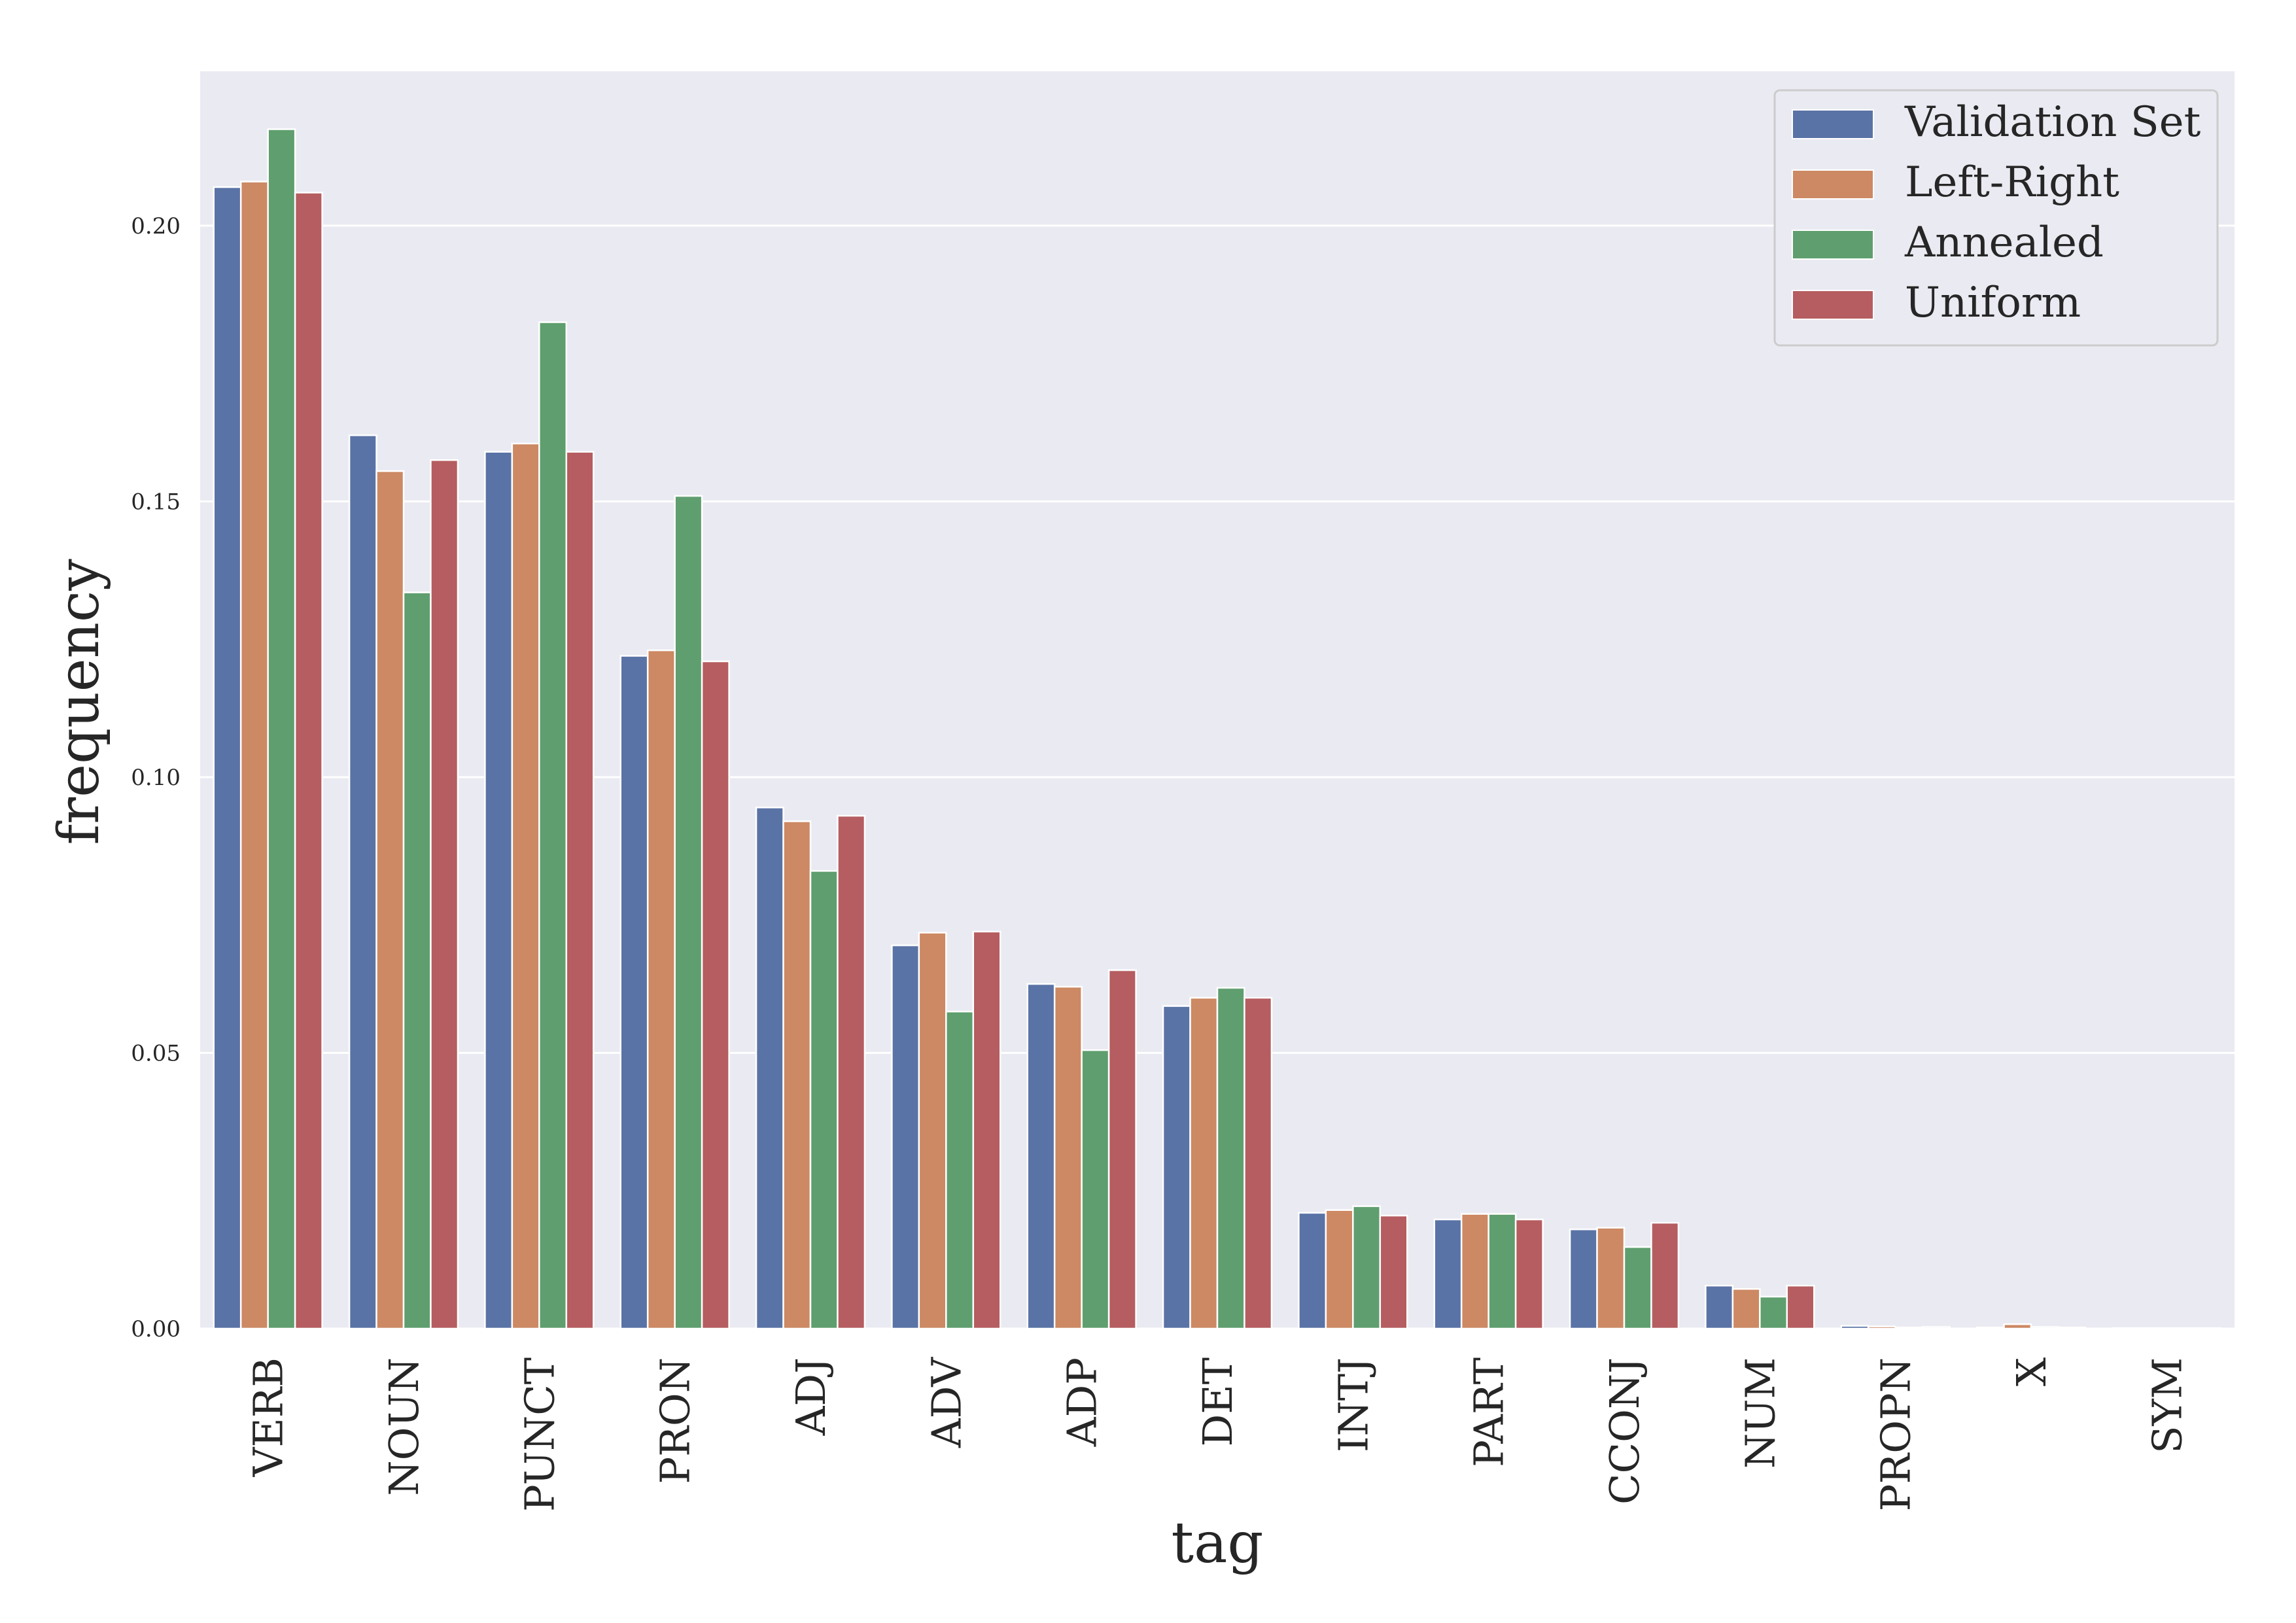  What do you see at coordinates (811, 1396) in the screenshot?
I see `x-tick-label: ADJ` at bounding box center [811, 1396].